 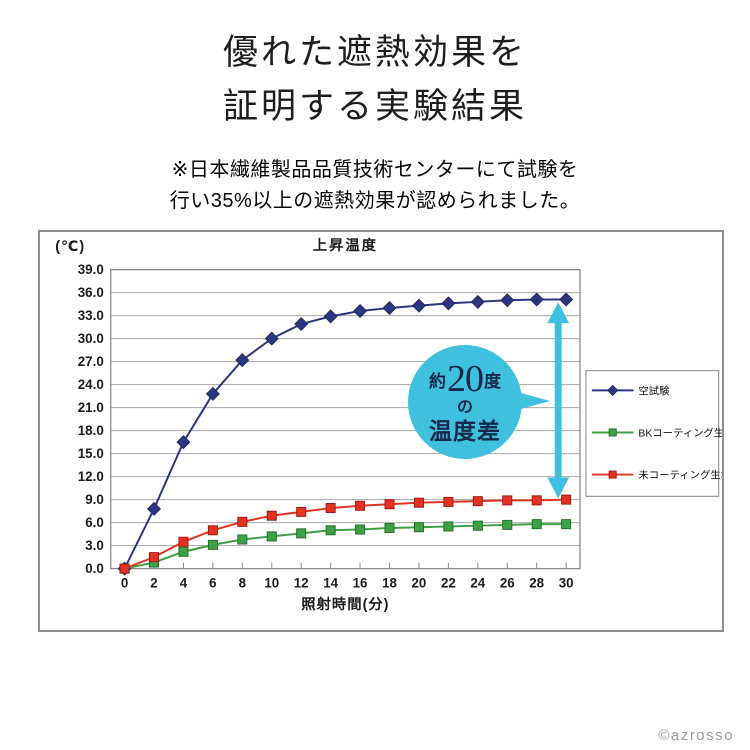 I want to click on svg-text: 6.0, so click(x=94, y=522).